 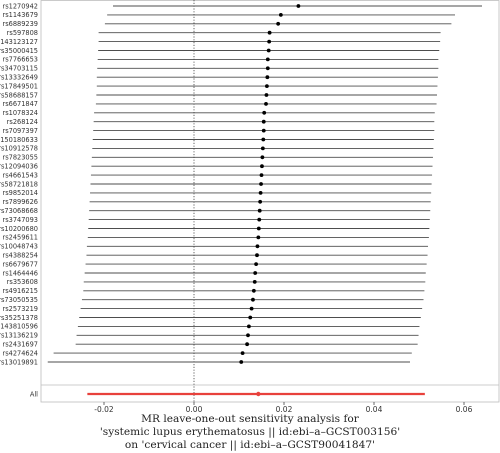 What do you see at coordinates (19, 51) in the screenshot?
I see `snp-label: rs35000415` at bounding box center [19, 51].